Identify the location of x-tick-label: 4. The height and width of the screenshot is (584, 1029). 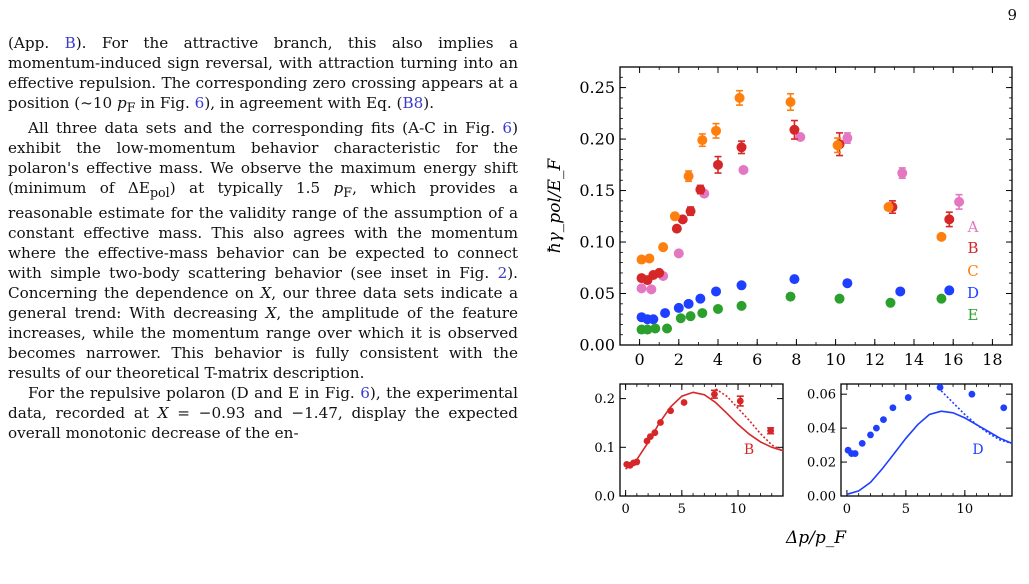
(718, 359).